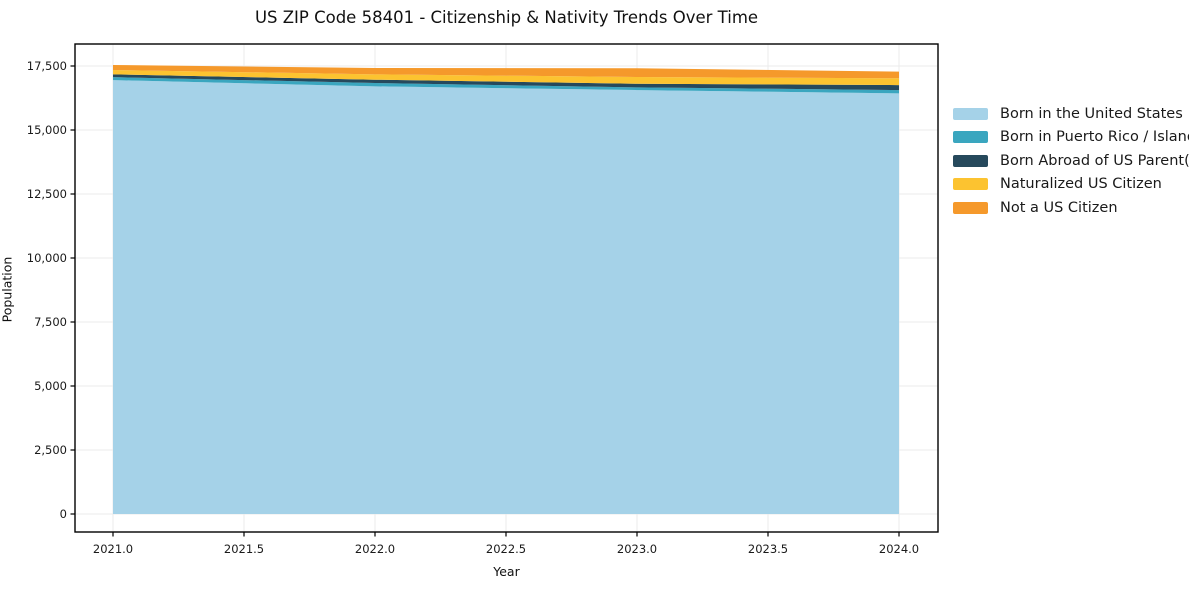 The width and height of the screenshot is (1189, 590). I want to click on y-tick-label: 5,000, so click(50, 386).